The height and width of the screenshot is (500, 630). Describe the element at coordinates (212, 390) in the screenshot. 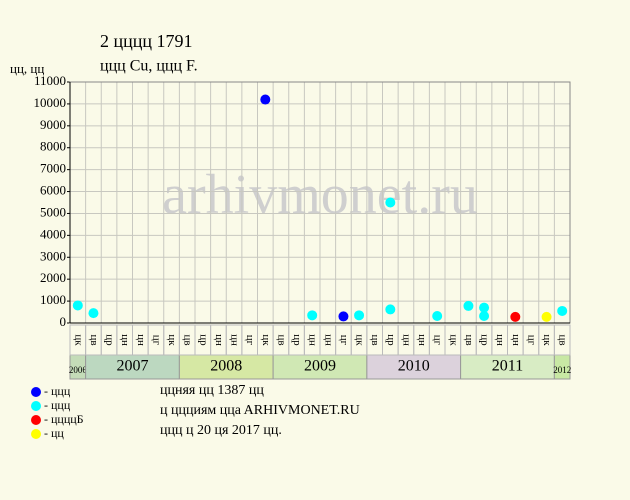

I see `note: ццняя цц 1387 цц` at that location.